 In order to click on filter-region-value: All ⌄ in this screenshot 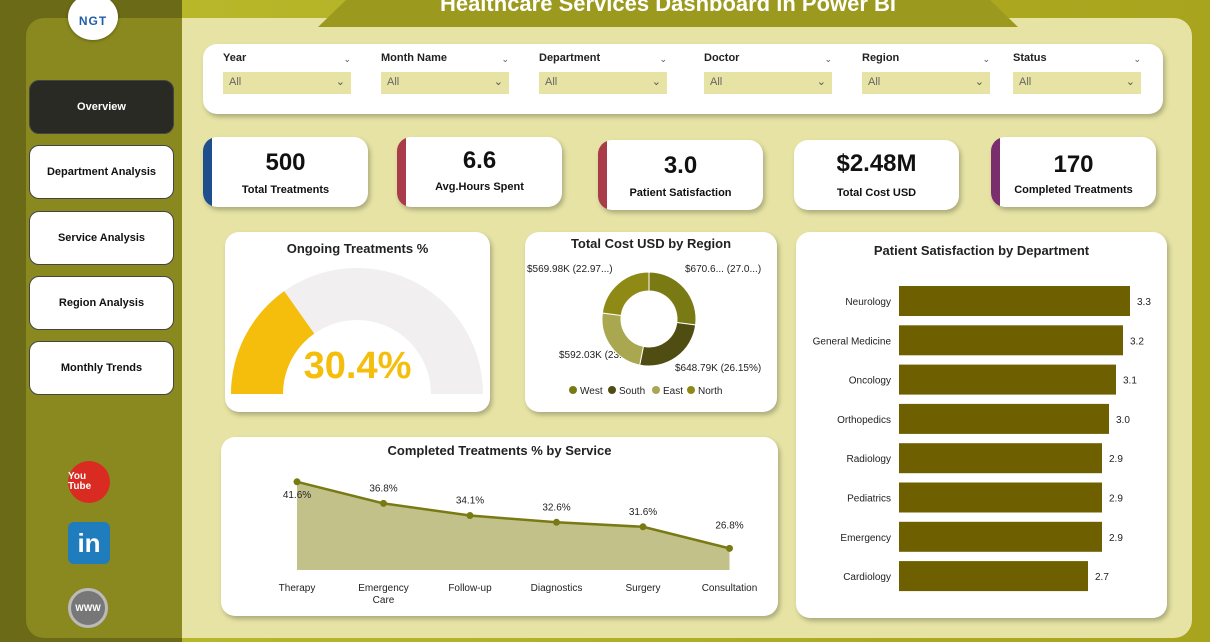, I will do `click(926, 83)`.